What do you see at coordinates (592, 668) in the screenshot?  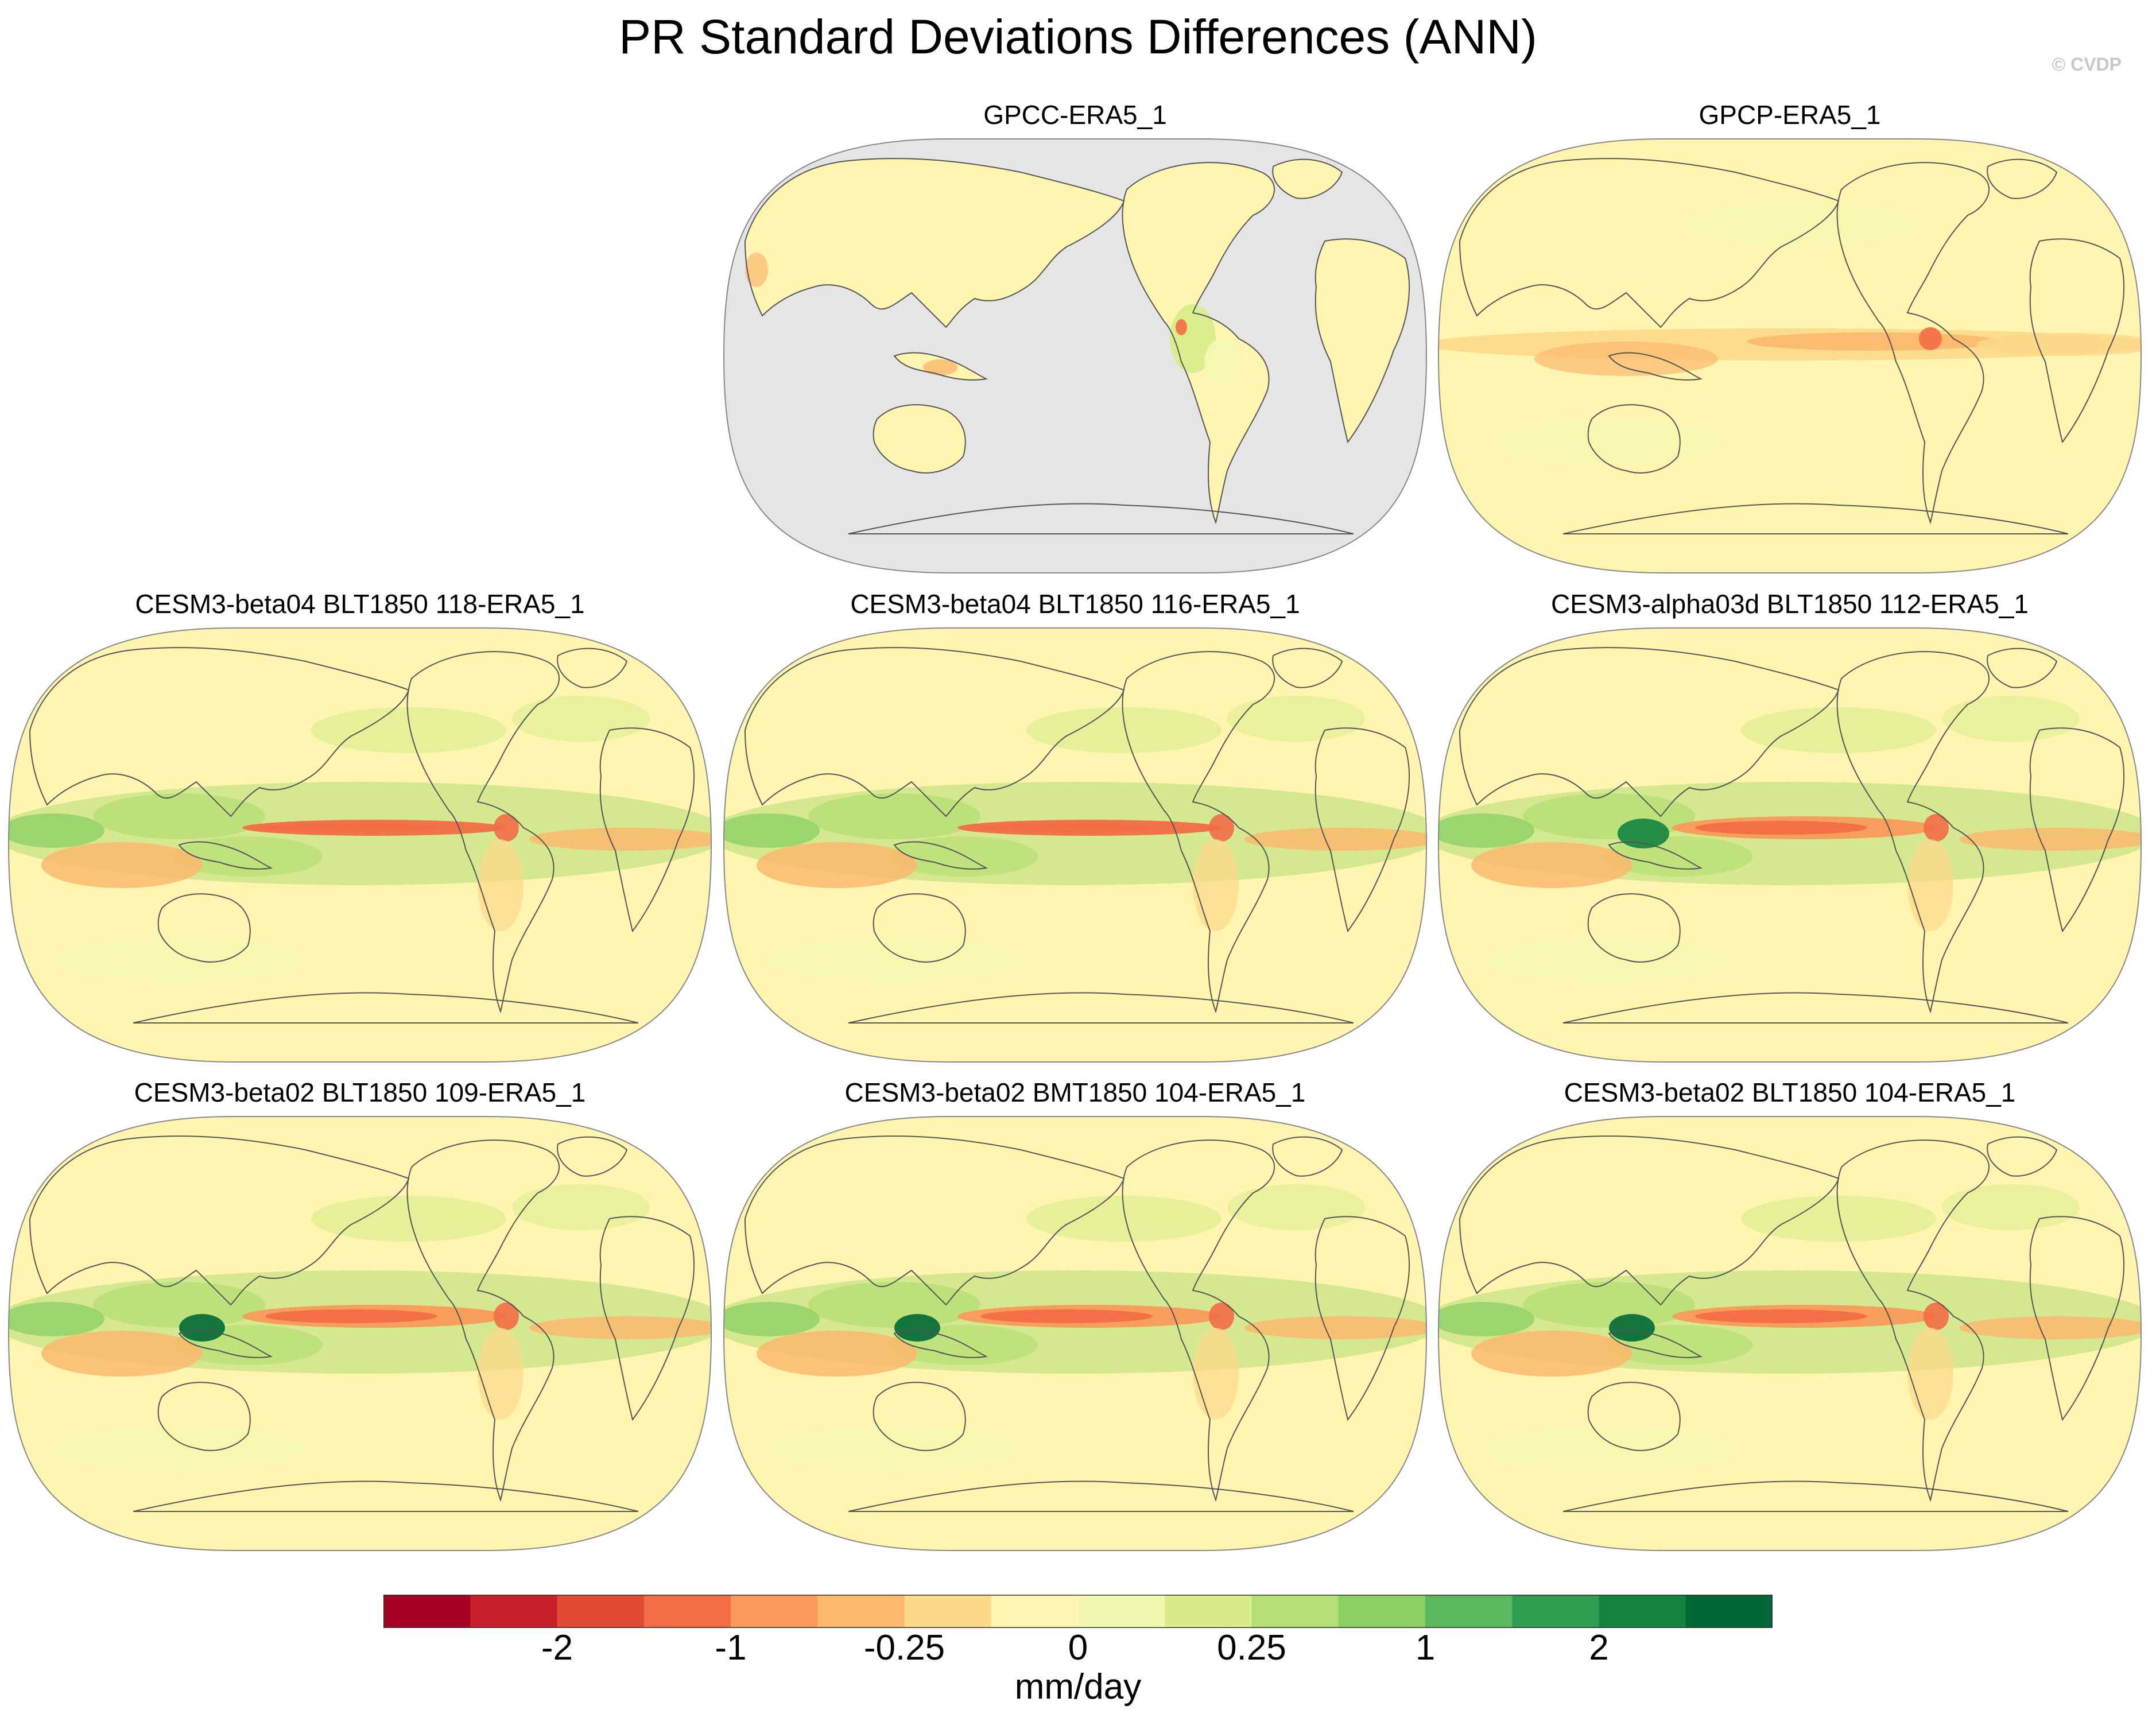 I see `coastline-greenland` at bounding box center [592, 668].